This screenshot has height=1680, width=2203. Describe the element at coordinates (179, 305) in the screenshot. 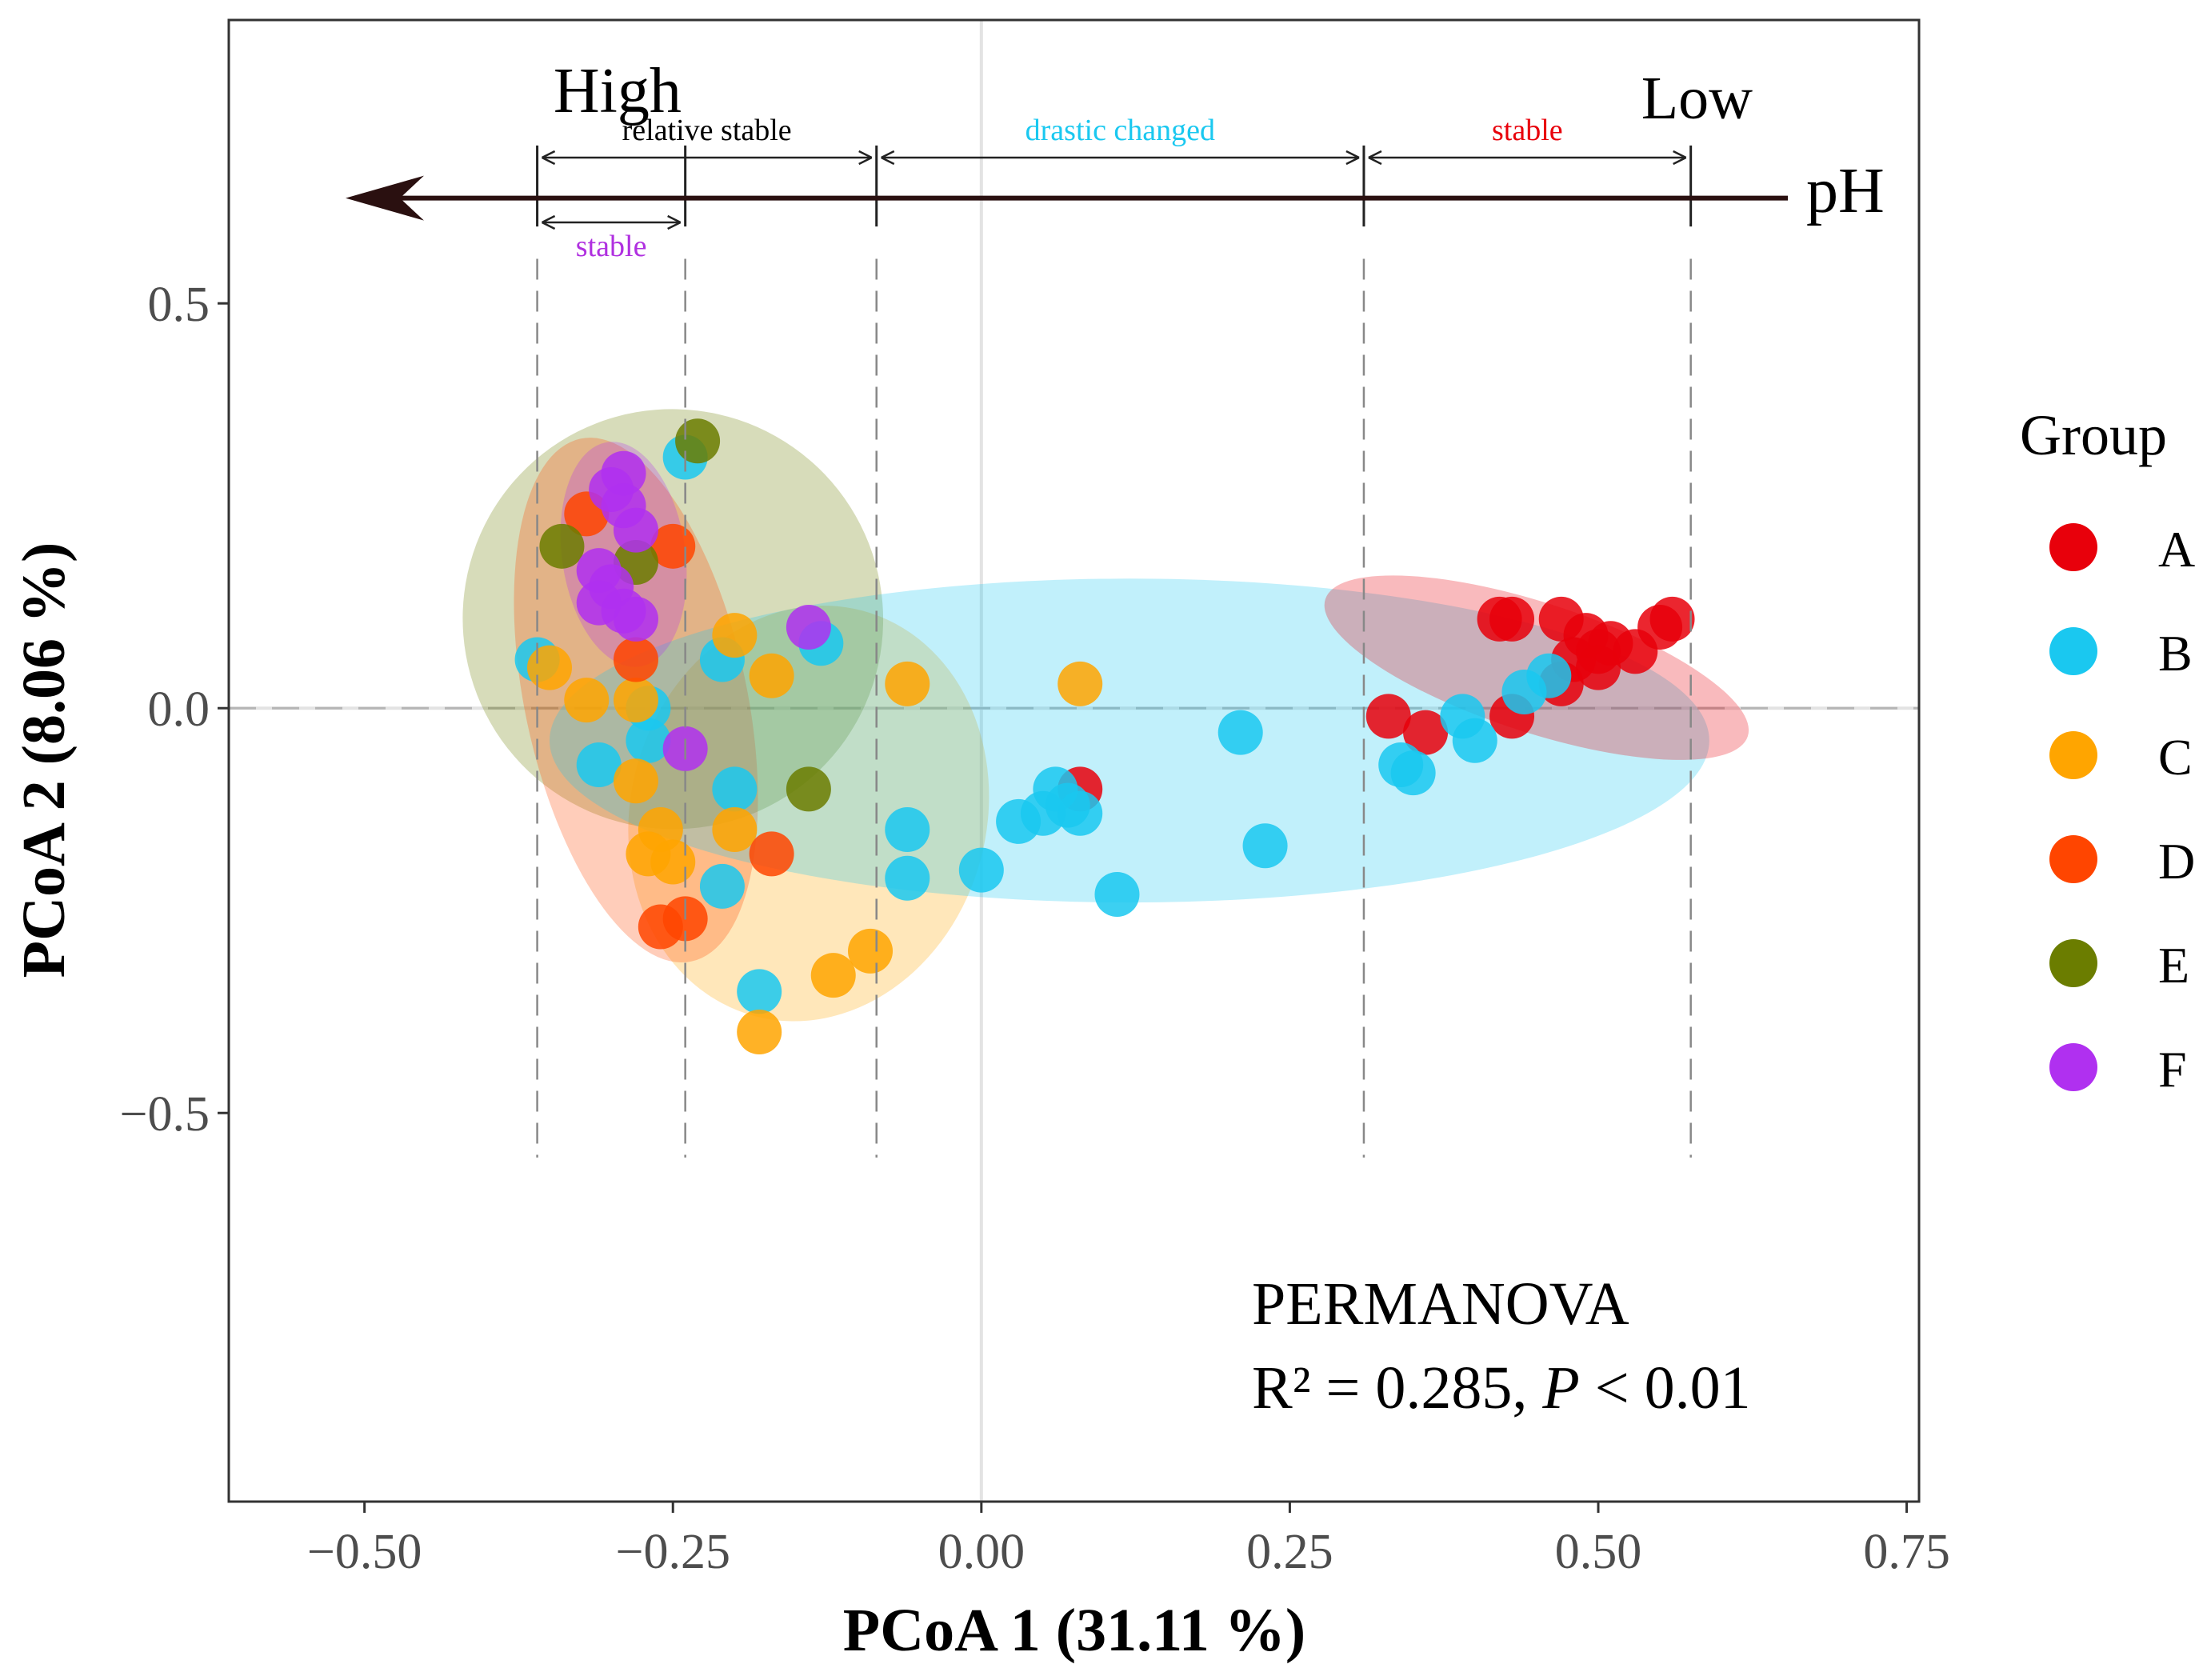

I see `y-tick-label-1: 0.5` at that location.